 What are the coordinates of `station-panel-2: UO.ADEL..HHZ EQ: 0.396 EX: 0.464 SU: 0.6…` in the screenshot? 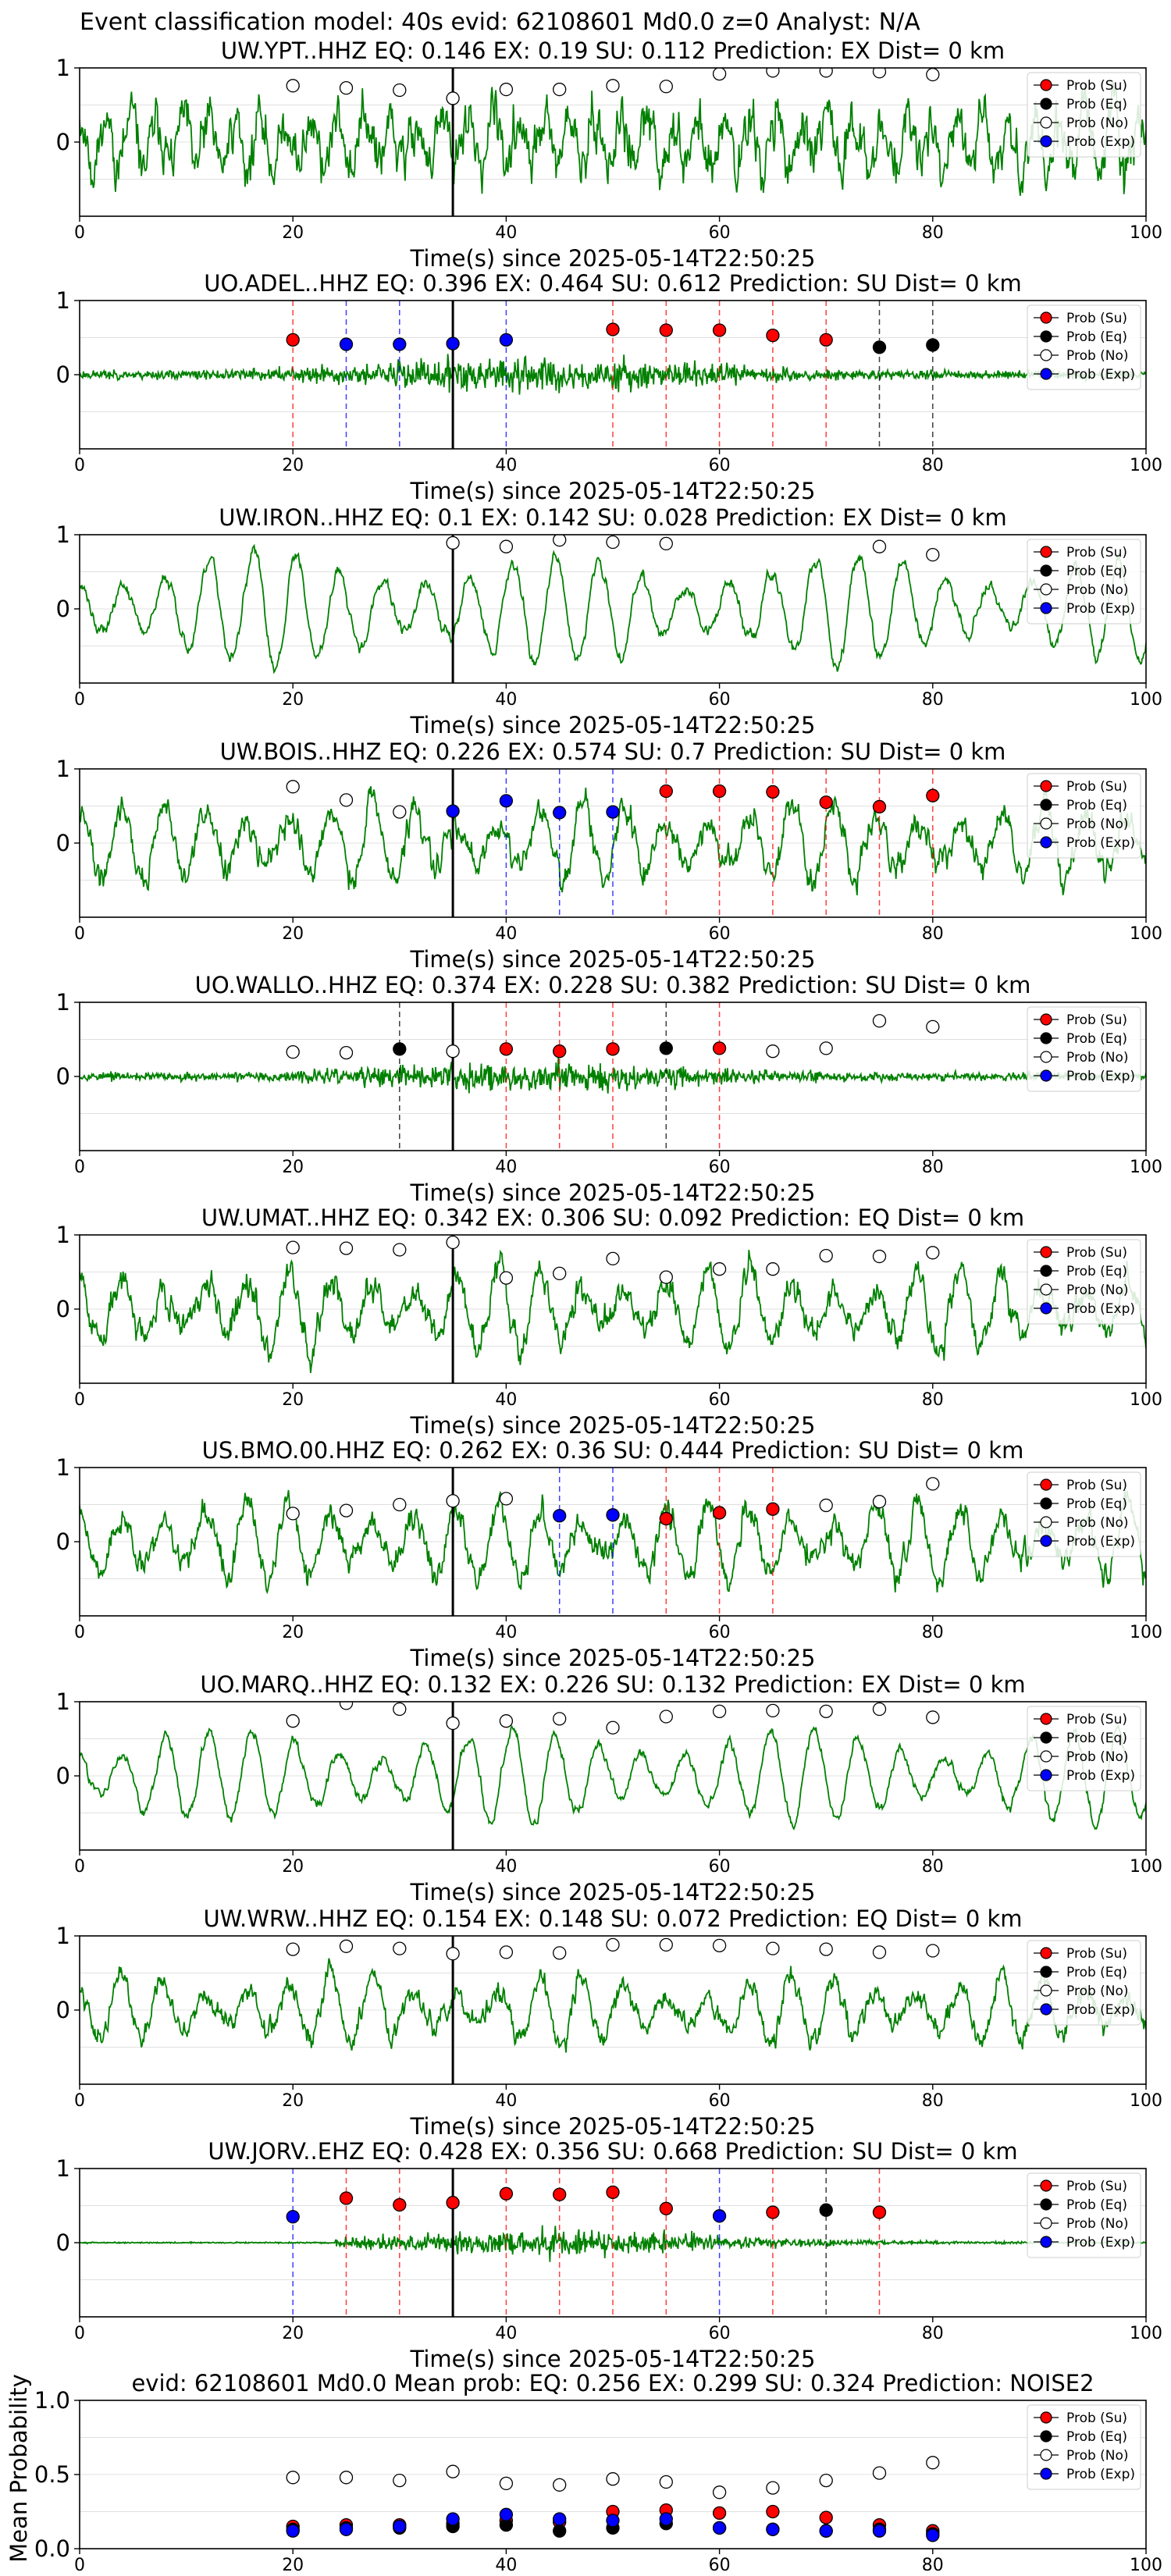 It's located at (609, 387).